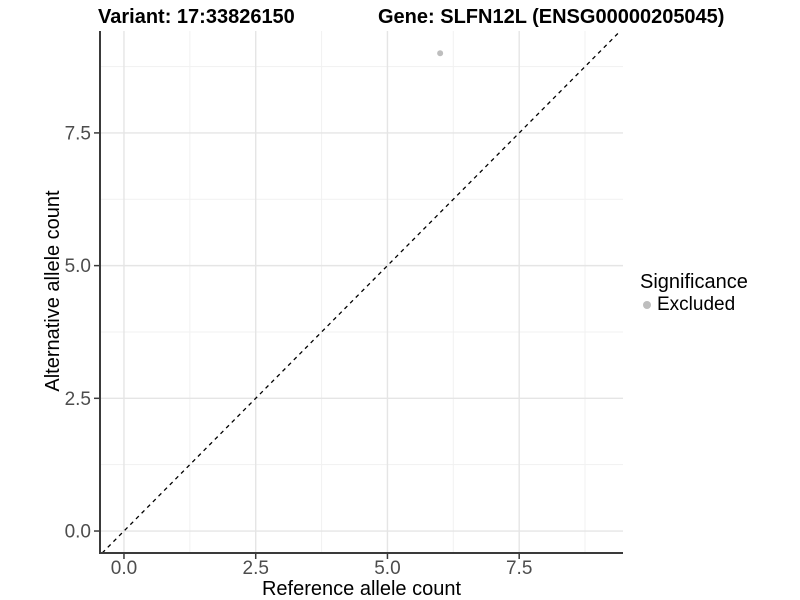  What do you see at coordinates (387, 568) in the screenshot?
I see `x-tick-label: 5.0` at bounding box center [387, 568].